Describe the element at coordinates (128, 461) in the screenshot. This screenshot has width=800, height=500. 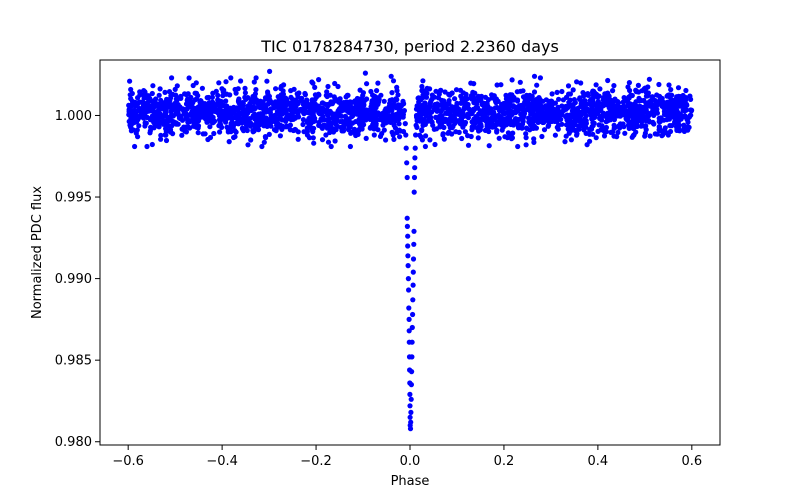
I see `x-tick-label: −0.6` at that location.